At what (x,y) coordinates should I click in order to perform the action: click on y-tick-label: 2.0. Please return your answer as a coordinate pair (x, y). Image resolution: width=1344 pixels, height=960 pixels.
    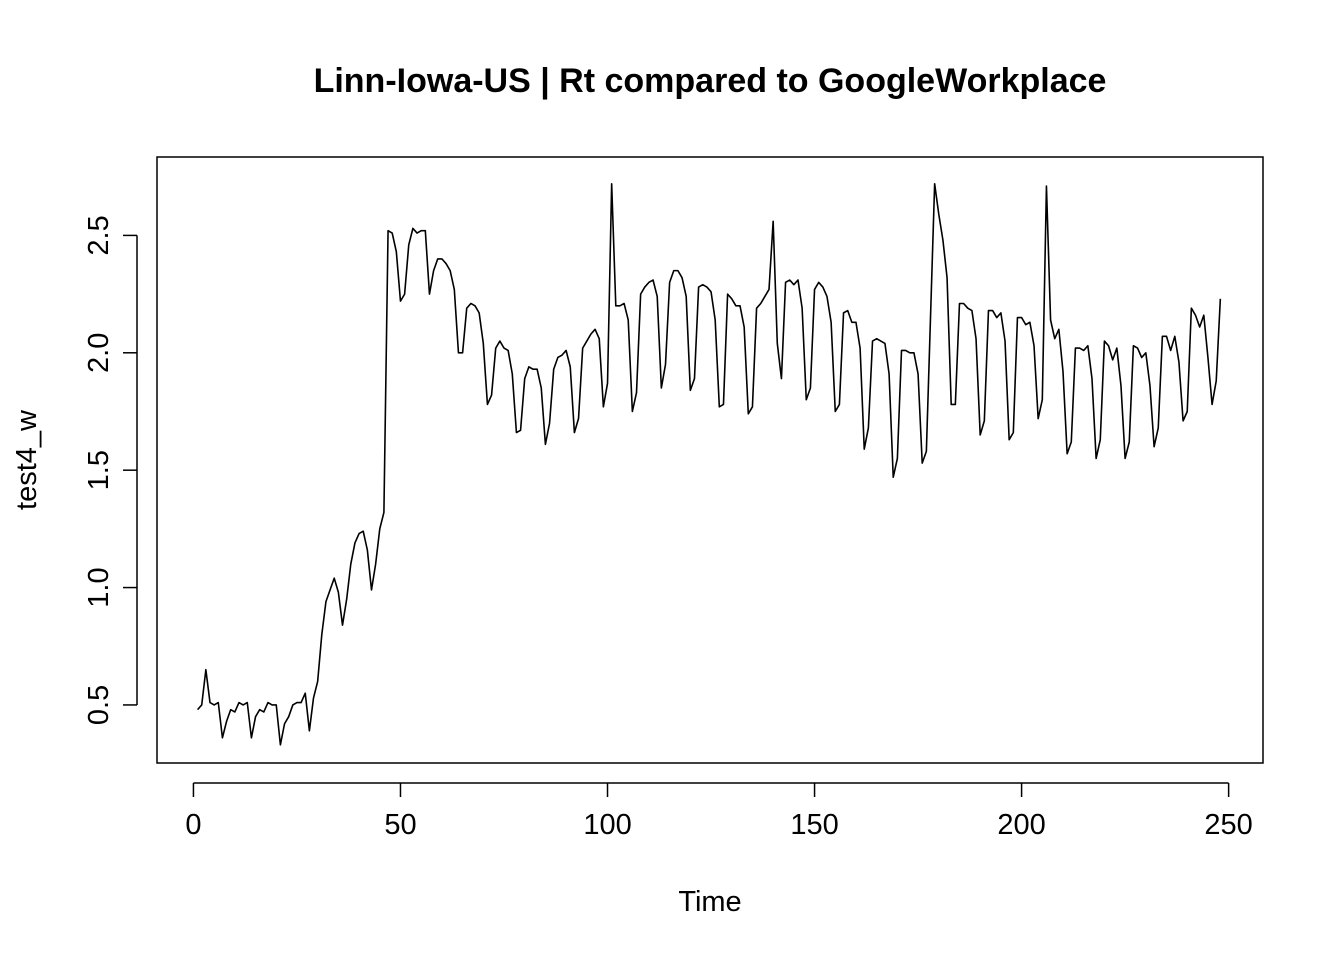
    Looking at the image, I should click on (99, 353).